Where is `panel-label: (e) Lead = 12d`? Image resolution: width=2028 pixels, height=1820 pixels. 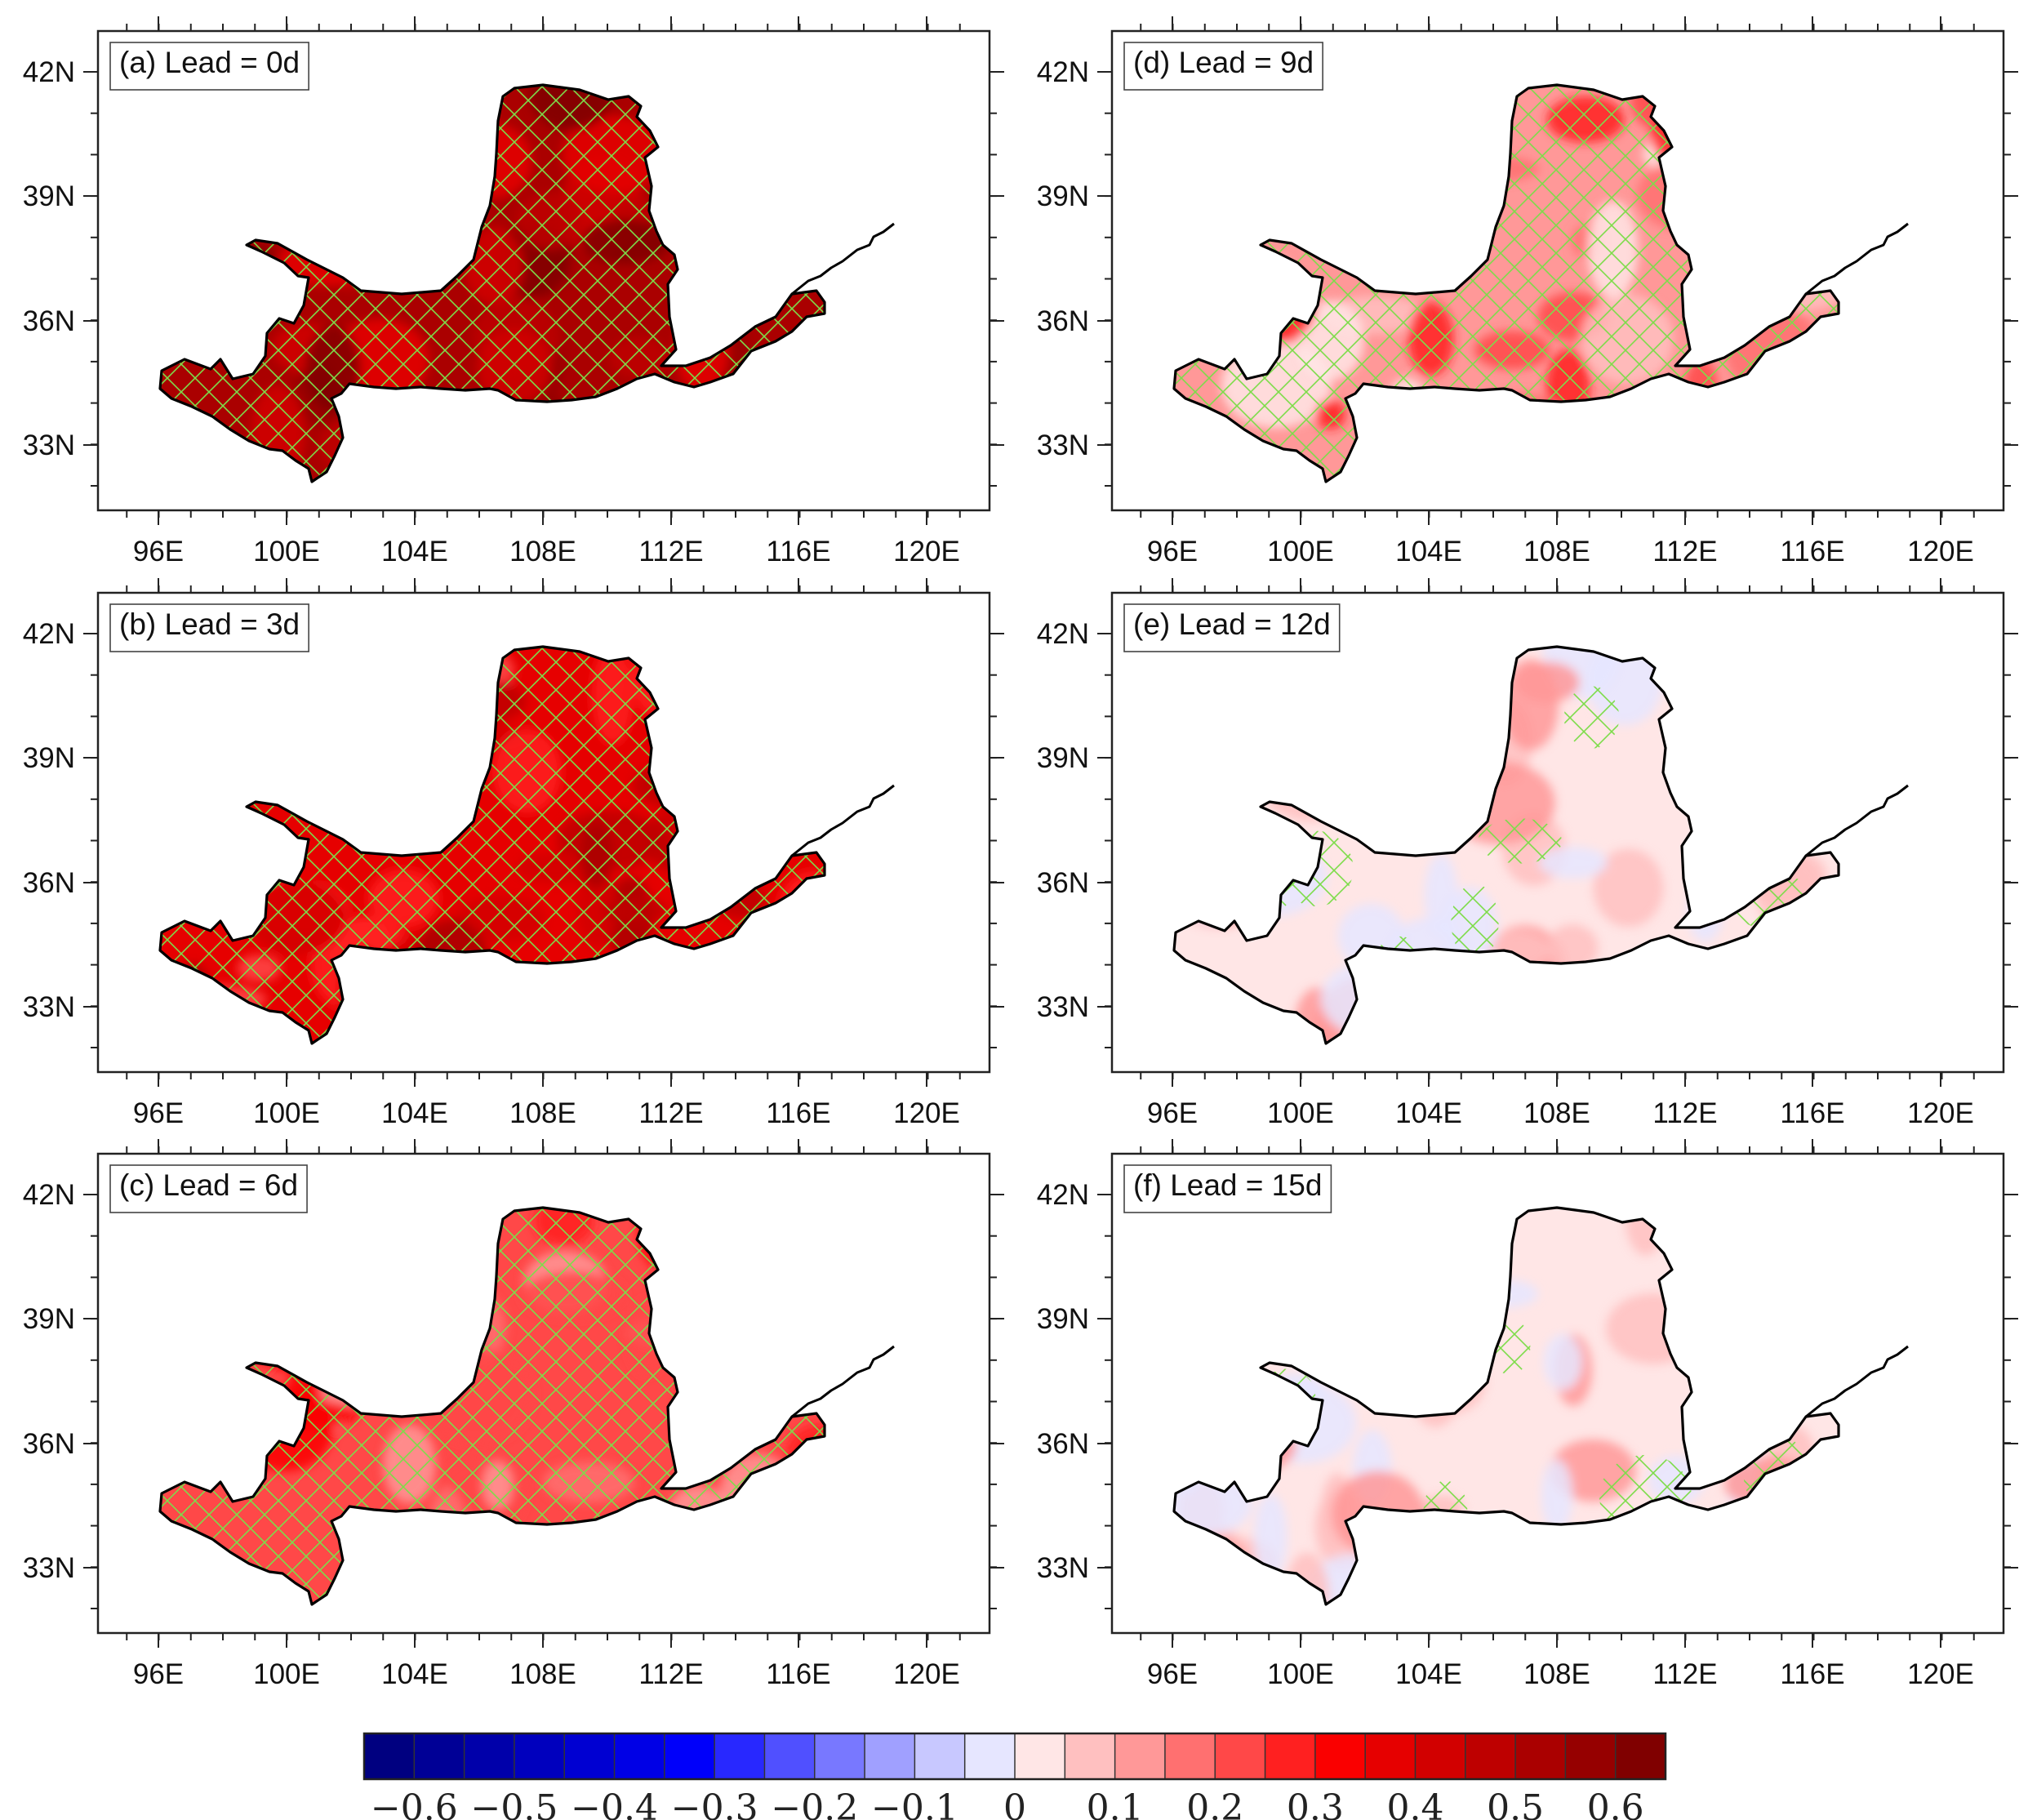 panel-label: (e) Lead = 12d is located at coordinates (1232, 627).